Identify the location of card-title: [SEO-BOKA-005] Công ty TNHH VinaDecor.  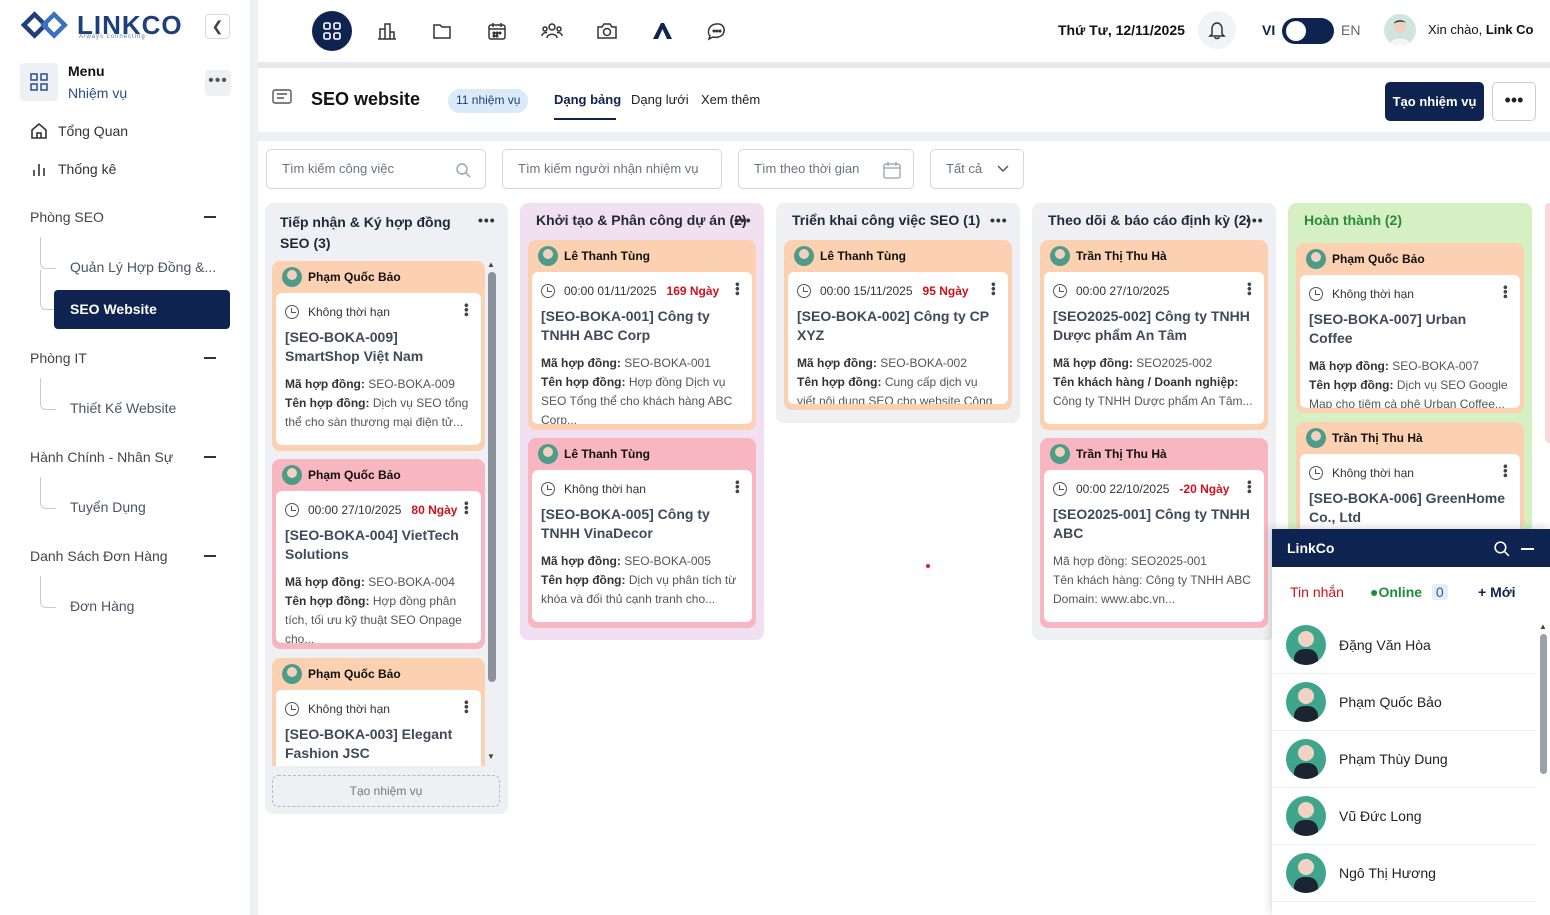
(625, 523).